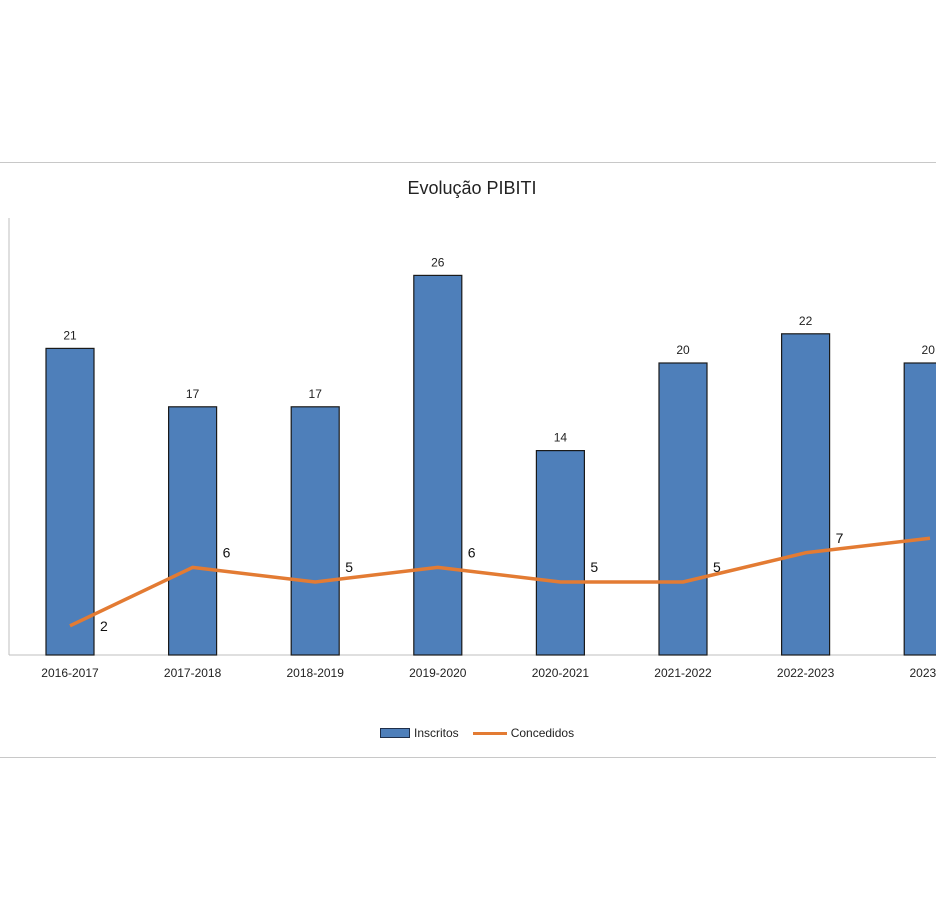 This screenshot has height=897, width=936. What do you see at coordinates (395, 733) in the screenshot?
I see `legend-swatch-inscritos` at bounding box center [395, 733].